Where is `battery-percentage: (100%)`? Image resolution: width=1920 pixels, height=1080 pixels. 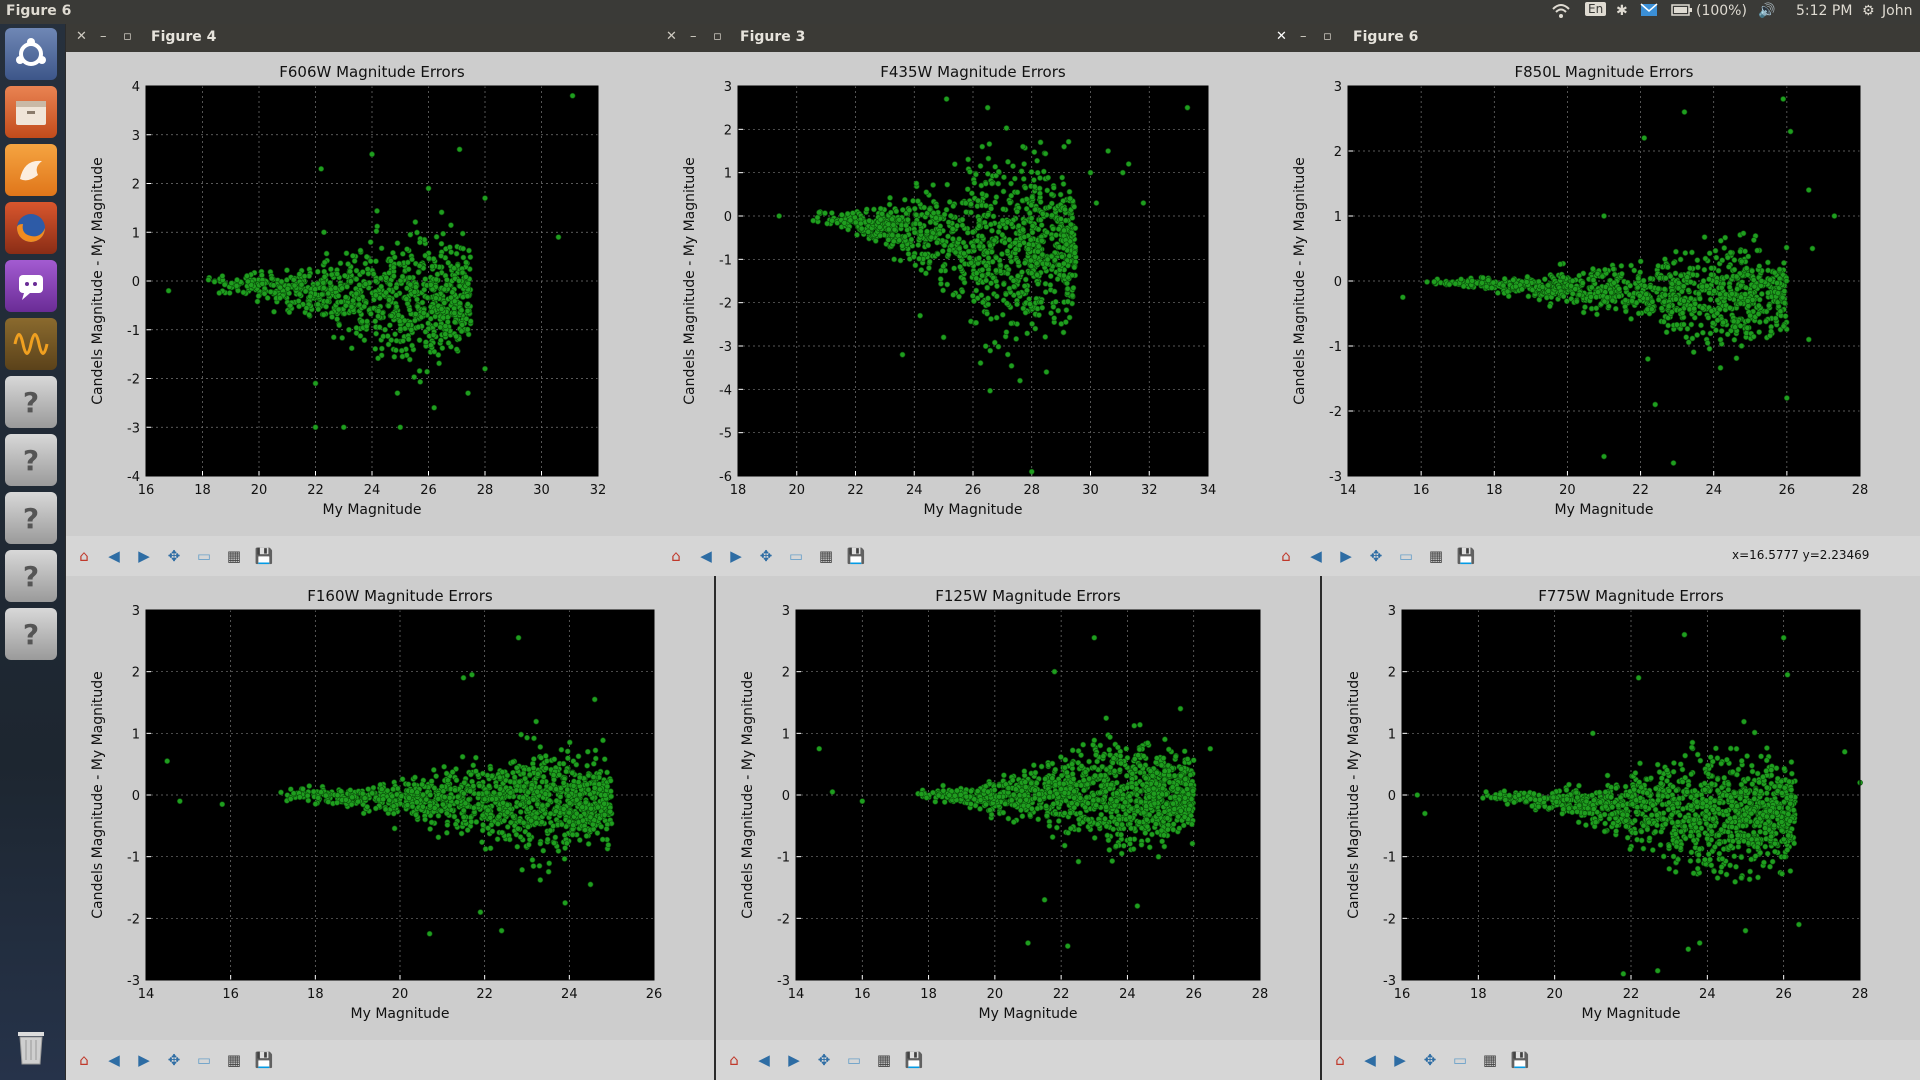
battery-percentage: (100%) is located at coordinates (1721, 11).